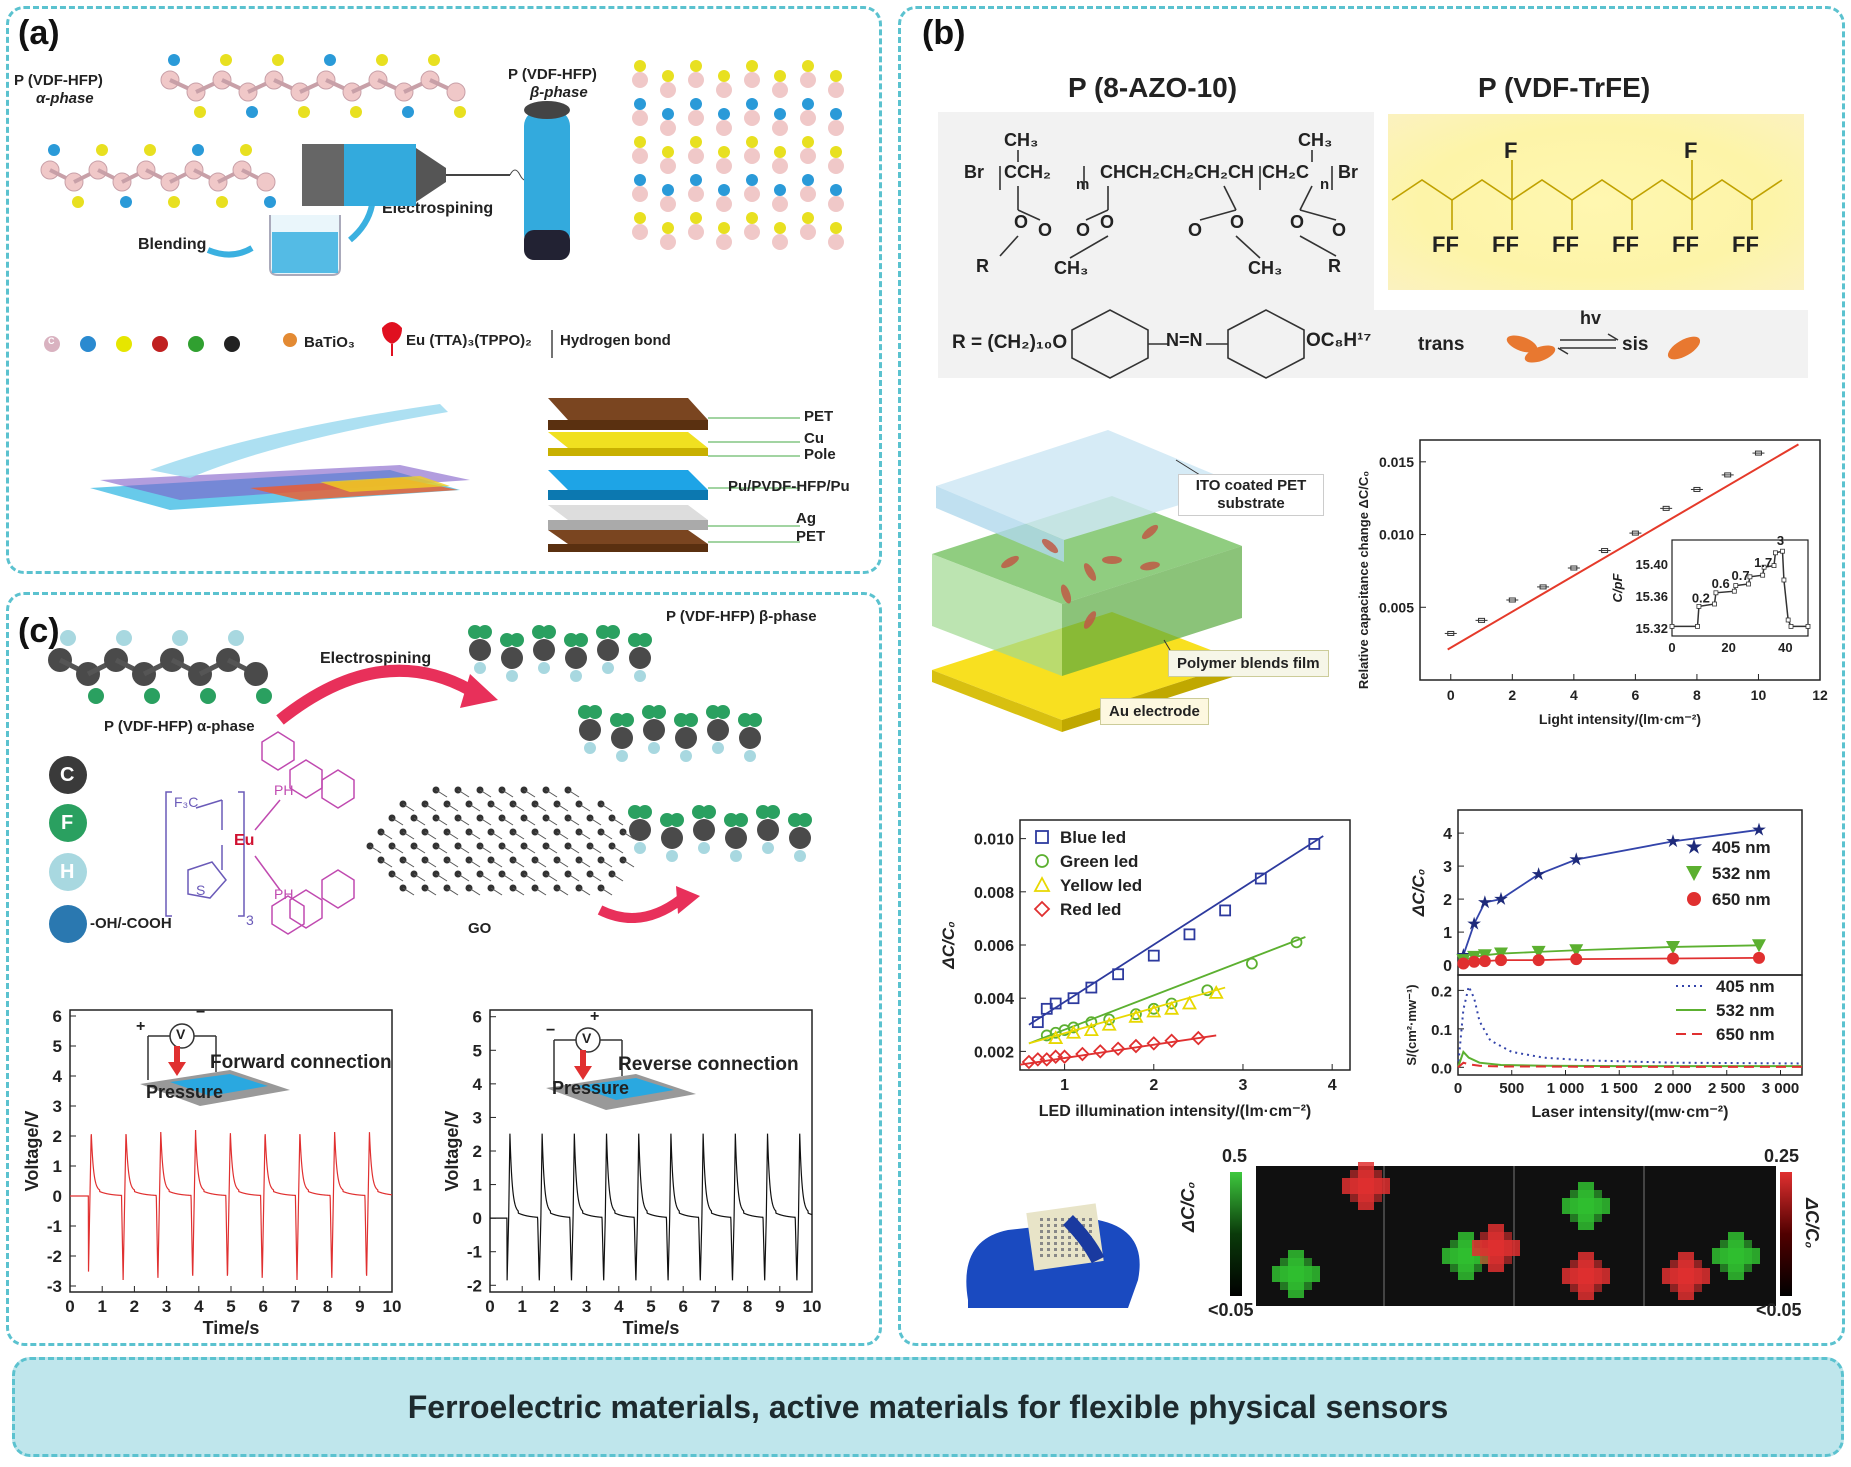 Image resolution: width=1851 pixels, height=1467 pixels. What do you see at coordinates (1651, 564) in the screenshot?
I see `inset-y-tick-label: 15.40` at bounding box center [1651, 564].